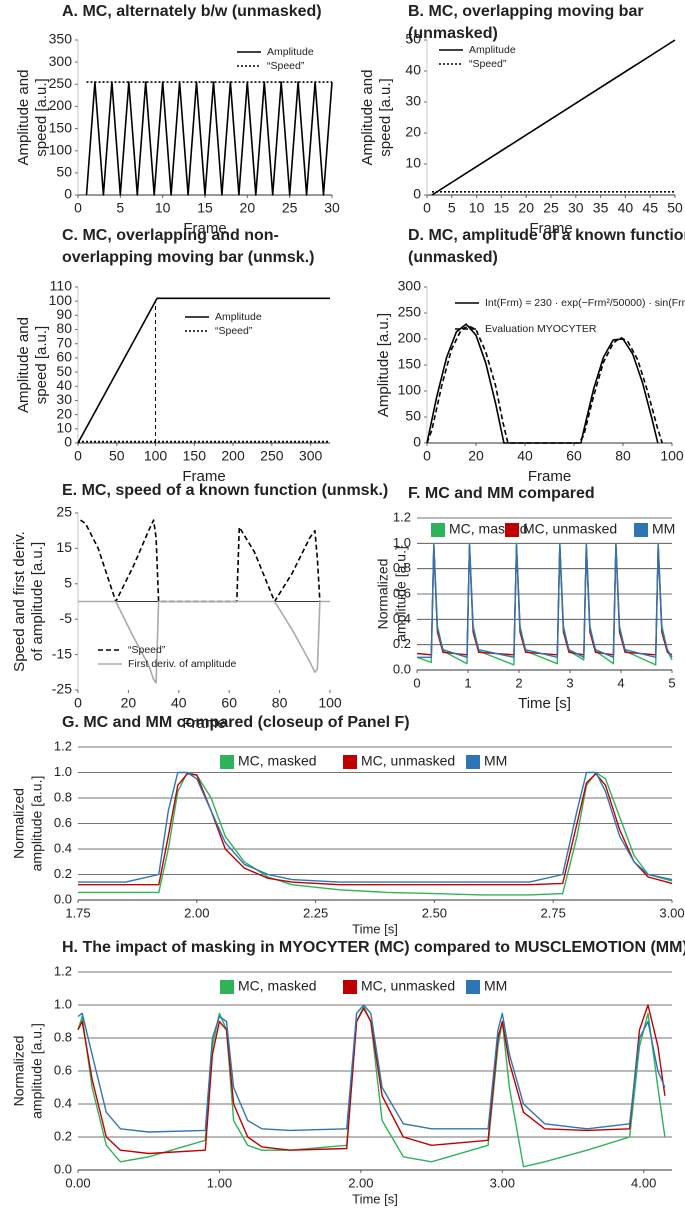 This screenshot has height=1224, width=685. I want to click on x-tick-label: 4, so click(620, 682).